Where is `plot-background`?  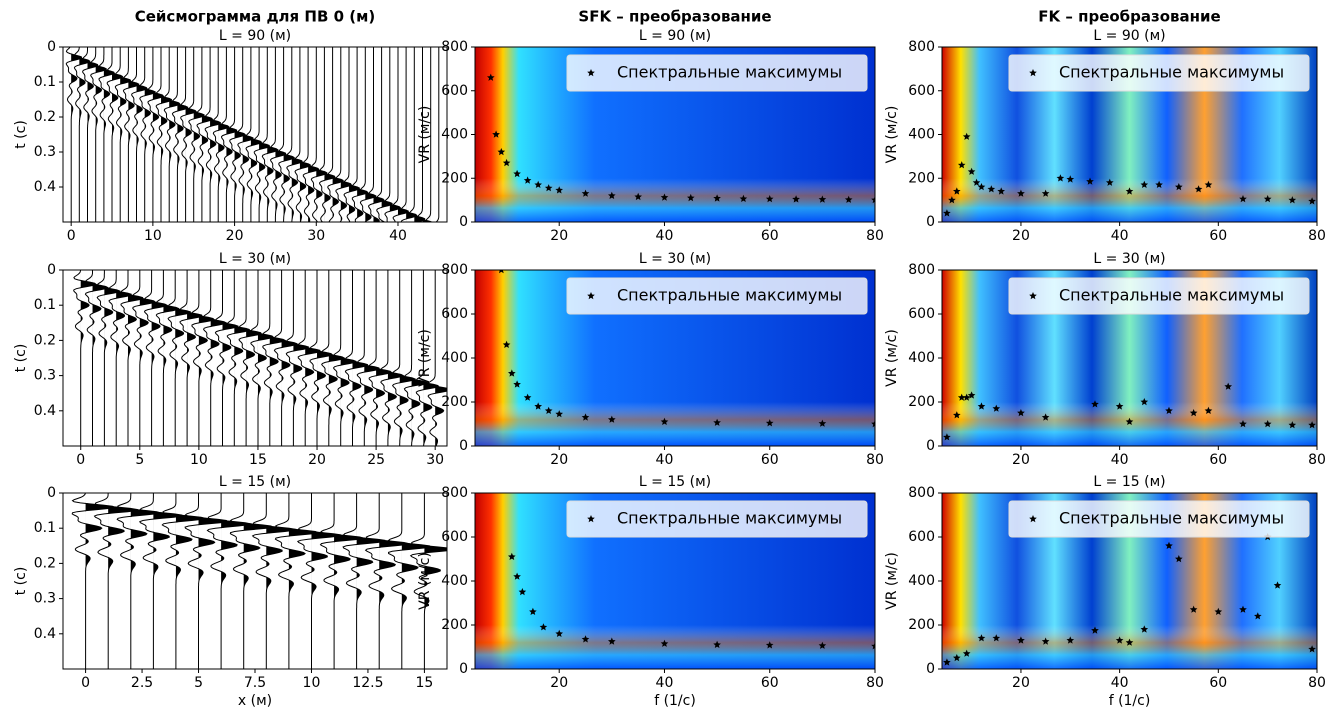 plot-background is located at coordinates (255, 581).